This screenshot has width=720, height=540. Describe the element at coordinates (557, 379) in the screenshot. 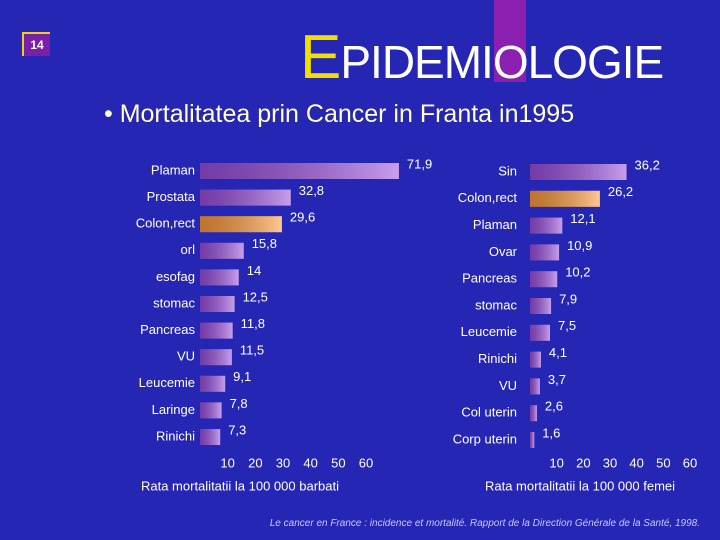

I see `value-label: 3,7` at that location.